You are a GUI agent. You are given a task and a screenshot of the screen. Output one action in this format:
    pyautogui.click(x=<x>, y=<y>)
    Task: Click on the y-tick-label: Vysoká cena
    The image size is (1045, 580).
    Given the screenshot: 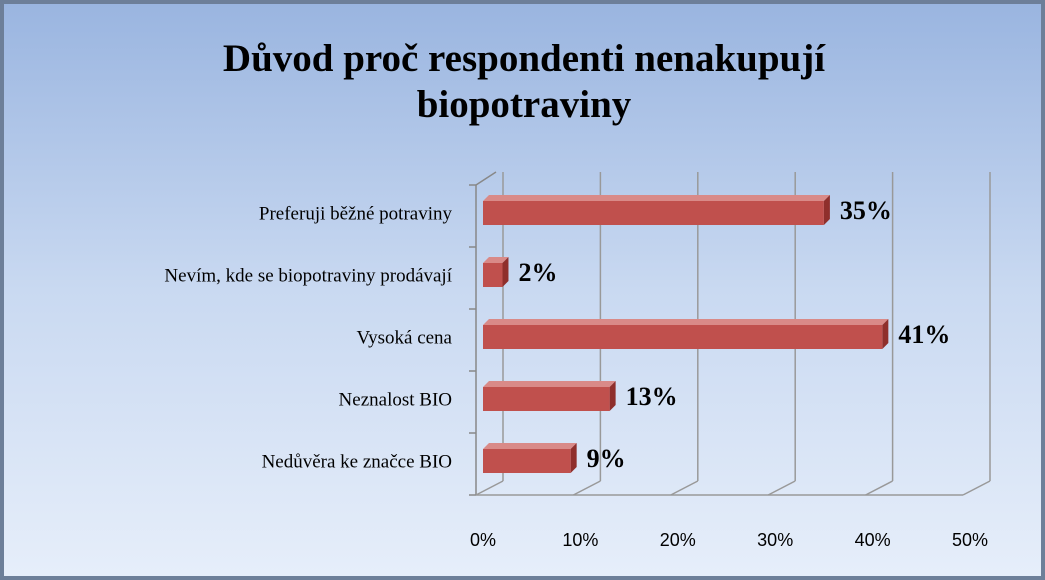 What is the action you would take?
    pyautogui.click(x=405, y=337)
    